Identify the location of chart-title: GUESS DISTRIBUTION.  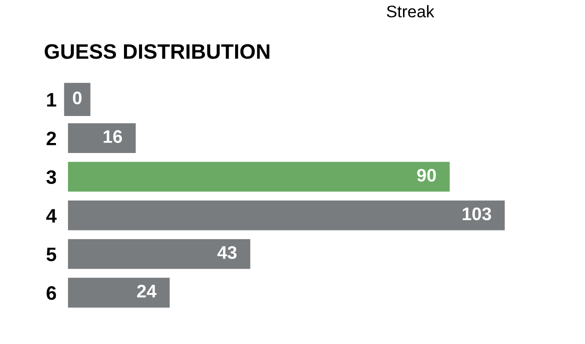
(157, 51).